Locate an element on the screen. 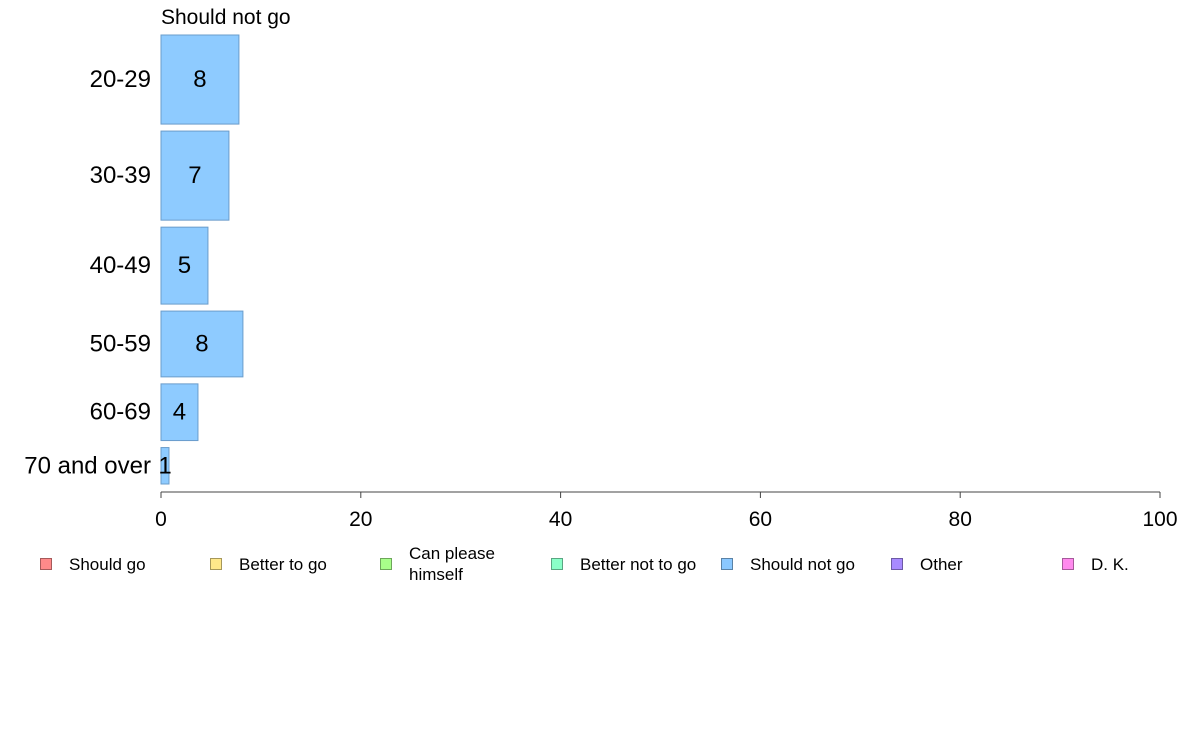  category-label: 30-39 is located at coordinates (120, 175).